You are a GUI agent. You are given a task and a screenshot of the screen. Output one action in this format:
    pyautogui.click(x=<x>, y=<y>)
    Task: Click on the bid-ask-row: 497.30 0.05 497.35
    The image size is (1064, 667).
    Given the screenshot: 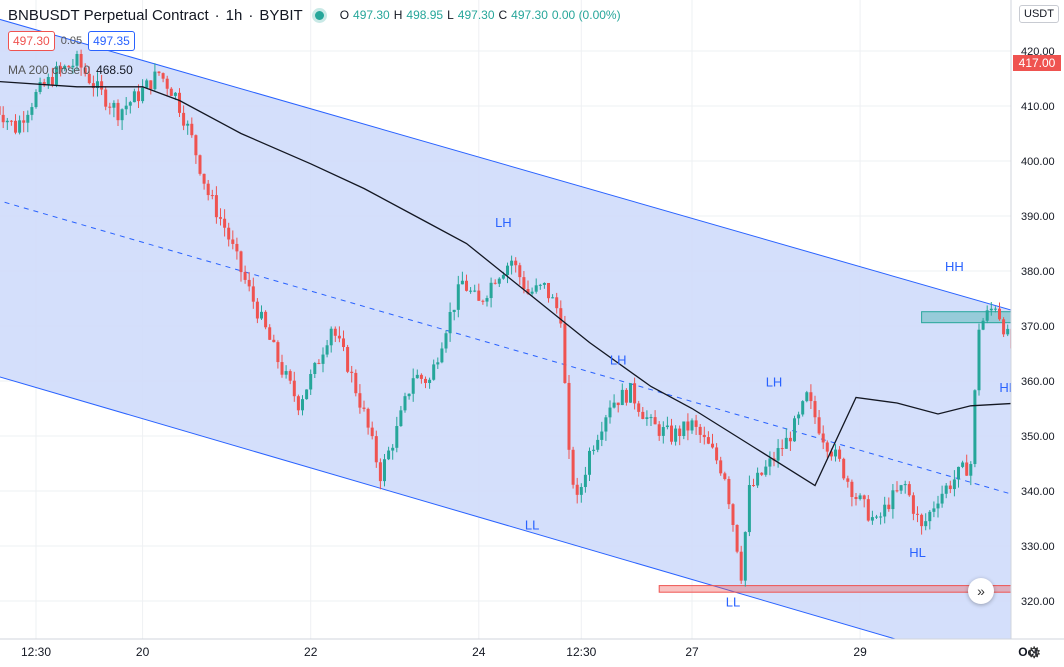 What is the action you would take?
    pyautogui.click(x=71, y=41)
    